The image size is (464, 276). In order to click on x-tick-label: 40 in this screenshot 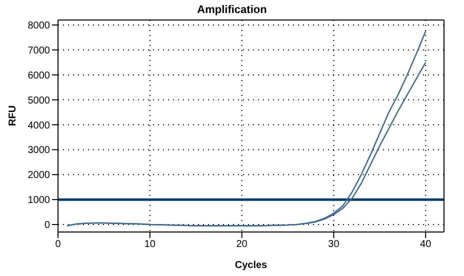, I will do `click(426, 244)`.